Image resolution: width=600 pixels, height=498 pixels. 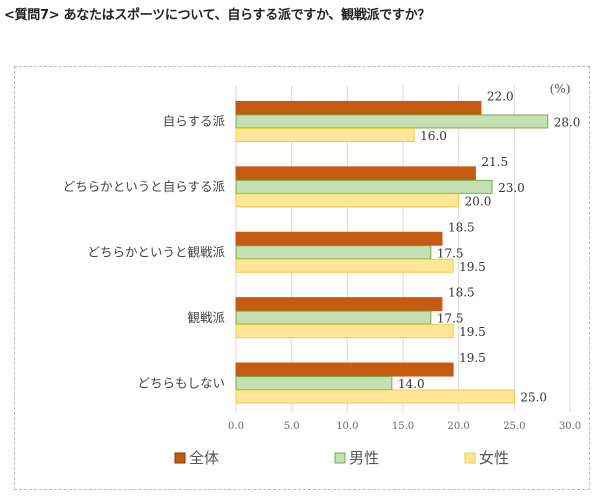 I want to click on x-tick-label: 20.0, so click(x=459, y=426).